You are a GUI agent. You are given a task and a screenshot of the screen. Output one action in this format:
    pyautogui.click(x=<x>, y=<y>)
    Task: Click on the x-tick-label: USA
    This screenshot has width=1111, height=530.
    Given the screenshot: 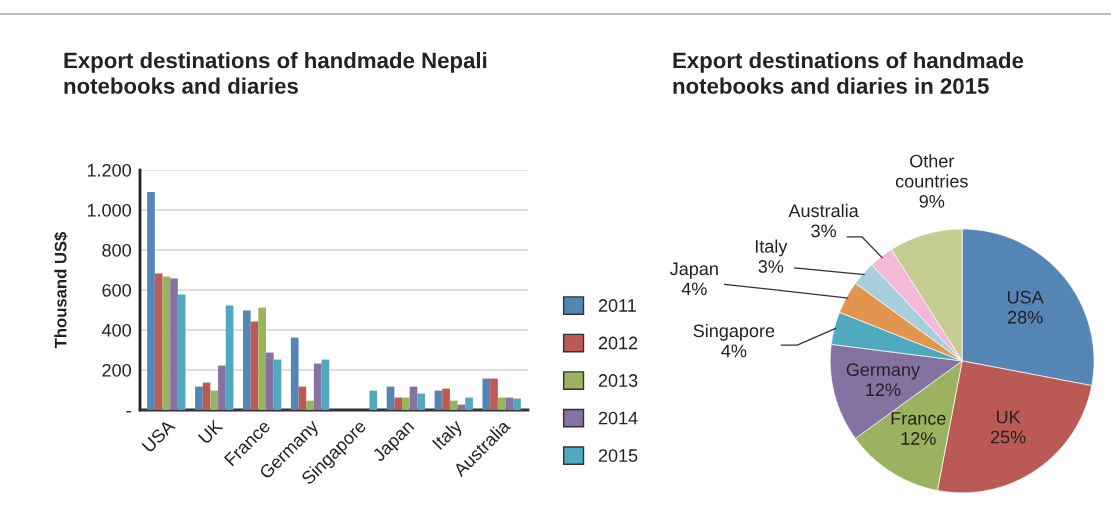 What is the action you would take?
    pyautogui.click(x=158, y=435)
    